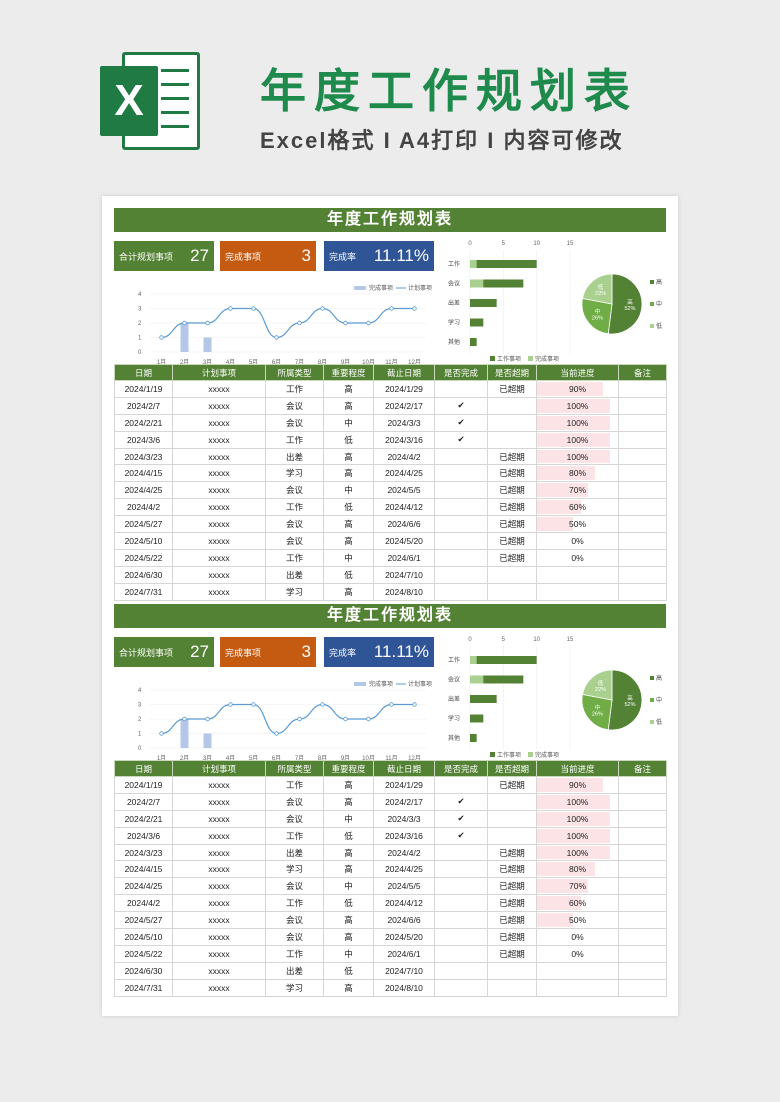 The width and height of the screenshot is (780, 1102). I want to click on cell-importance: 中, so click(348, 818).